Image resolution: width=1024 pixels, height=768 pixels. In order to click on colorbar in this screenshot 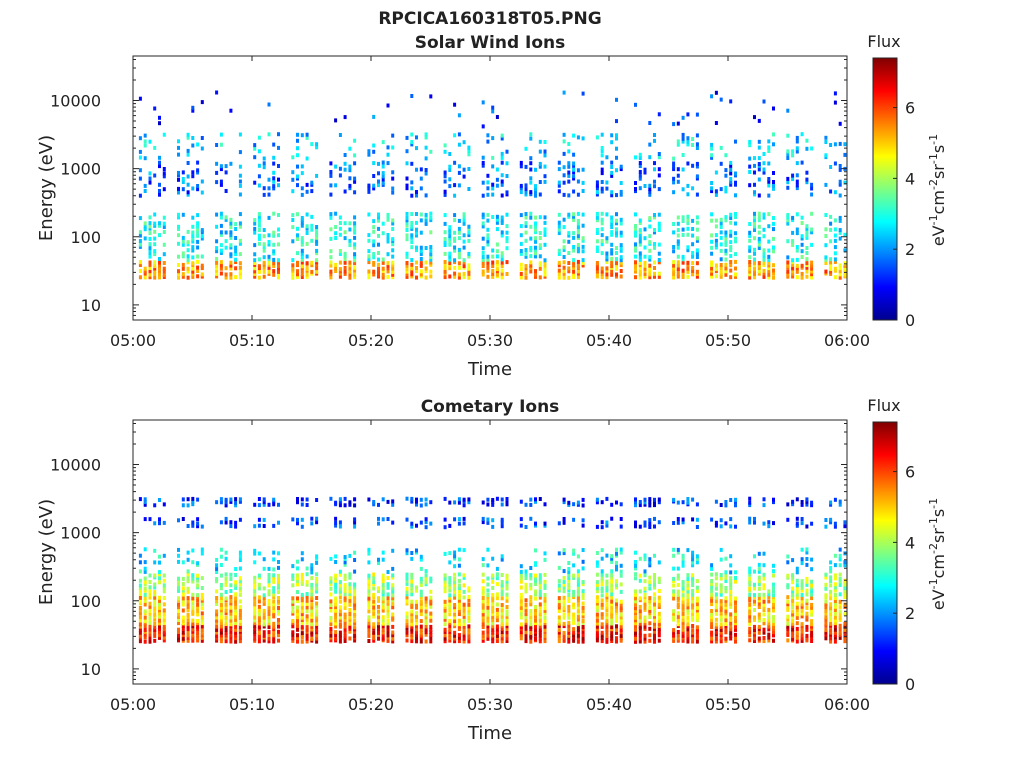, I will do `click(885, 189)`.